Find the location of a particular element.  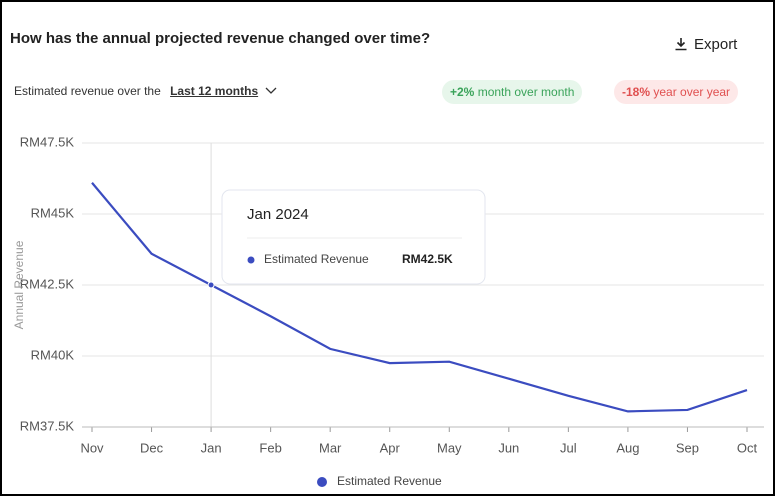

x-tick-label: Mar is located at coordinates (330, 447).